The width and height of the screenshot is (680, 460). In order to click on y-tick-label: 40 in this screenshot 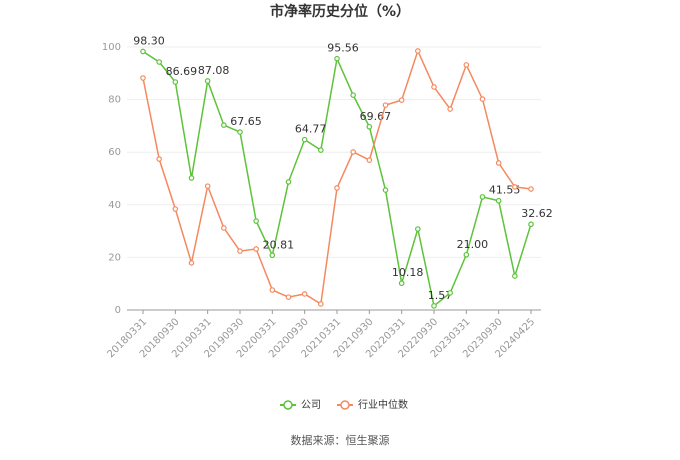, I will do `click(114, 205)`.